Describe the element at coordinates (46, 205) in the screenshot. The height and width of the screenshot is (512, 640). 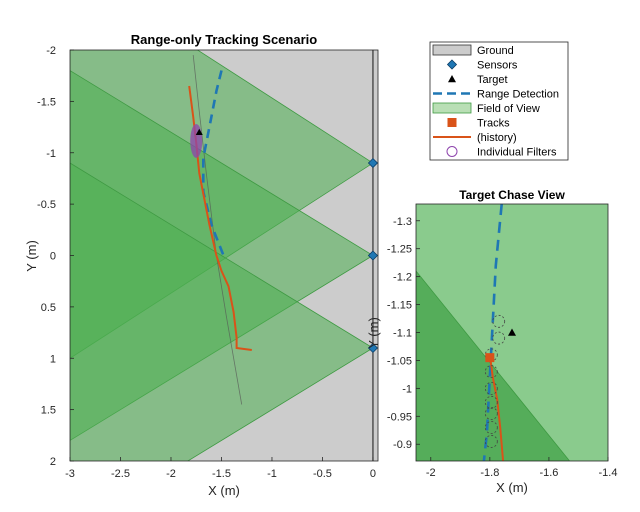
I see `y-tick-label: -0.5` at that location.